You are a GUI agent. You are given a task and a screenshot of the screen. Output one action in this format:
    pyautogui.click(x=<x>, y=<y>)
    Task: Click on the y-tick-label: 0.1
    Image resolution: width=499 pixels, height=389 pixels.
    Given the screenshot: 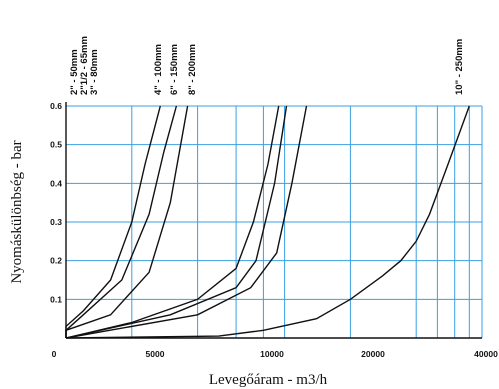 What is the action you would take?
    pyautogui.click(x=56, y=299)
    